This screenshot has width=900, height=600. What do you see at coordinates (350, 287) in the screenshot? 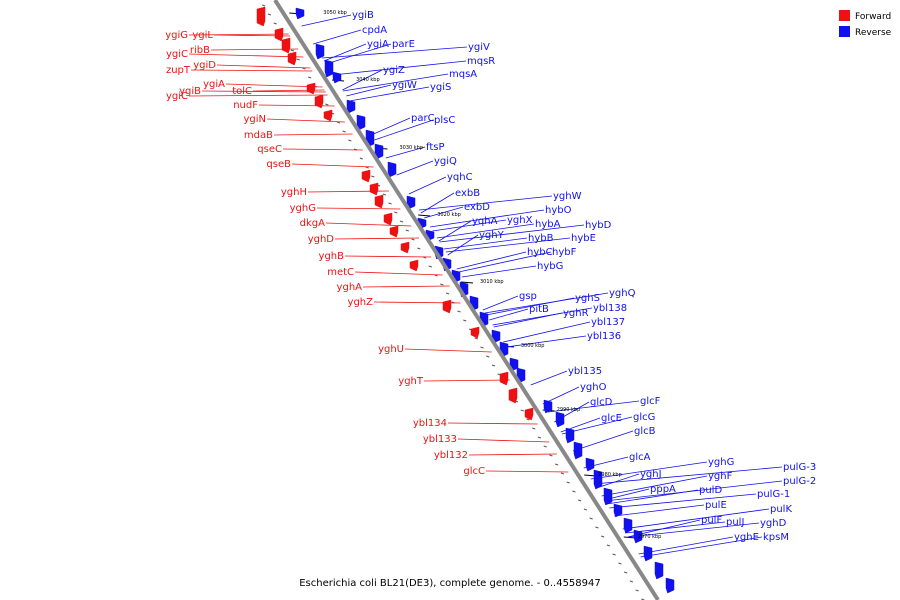
I see `forward-gene-label: yghA` at bounding box center [350, 287].